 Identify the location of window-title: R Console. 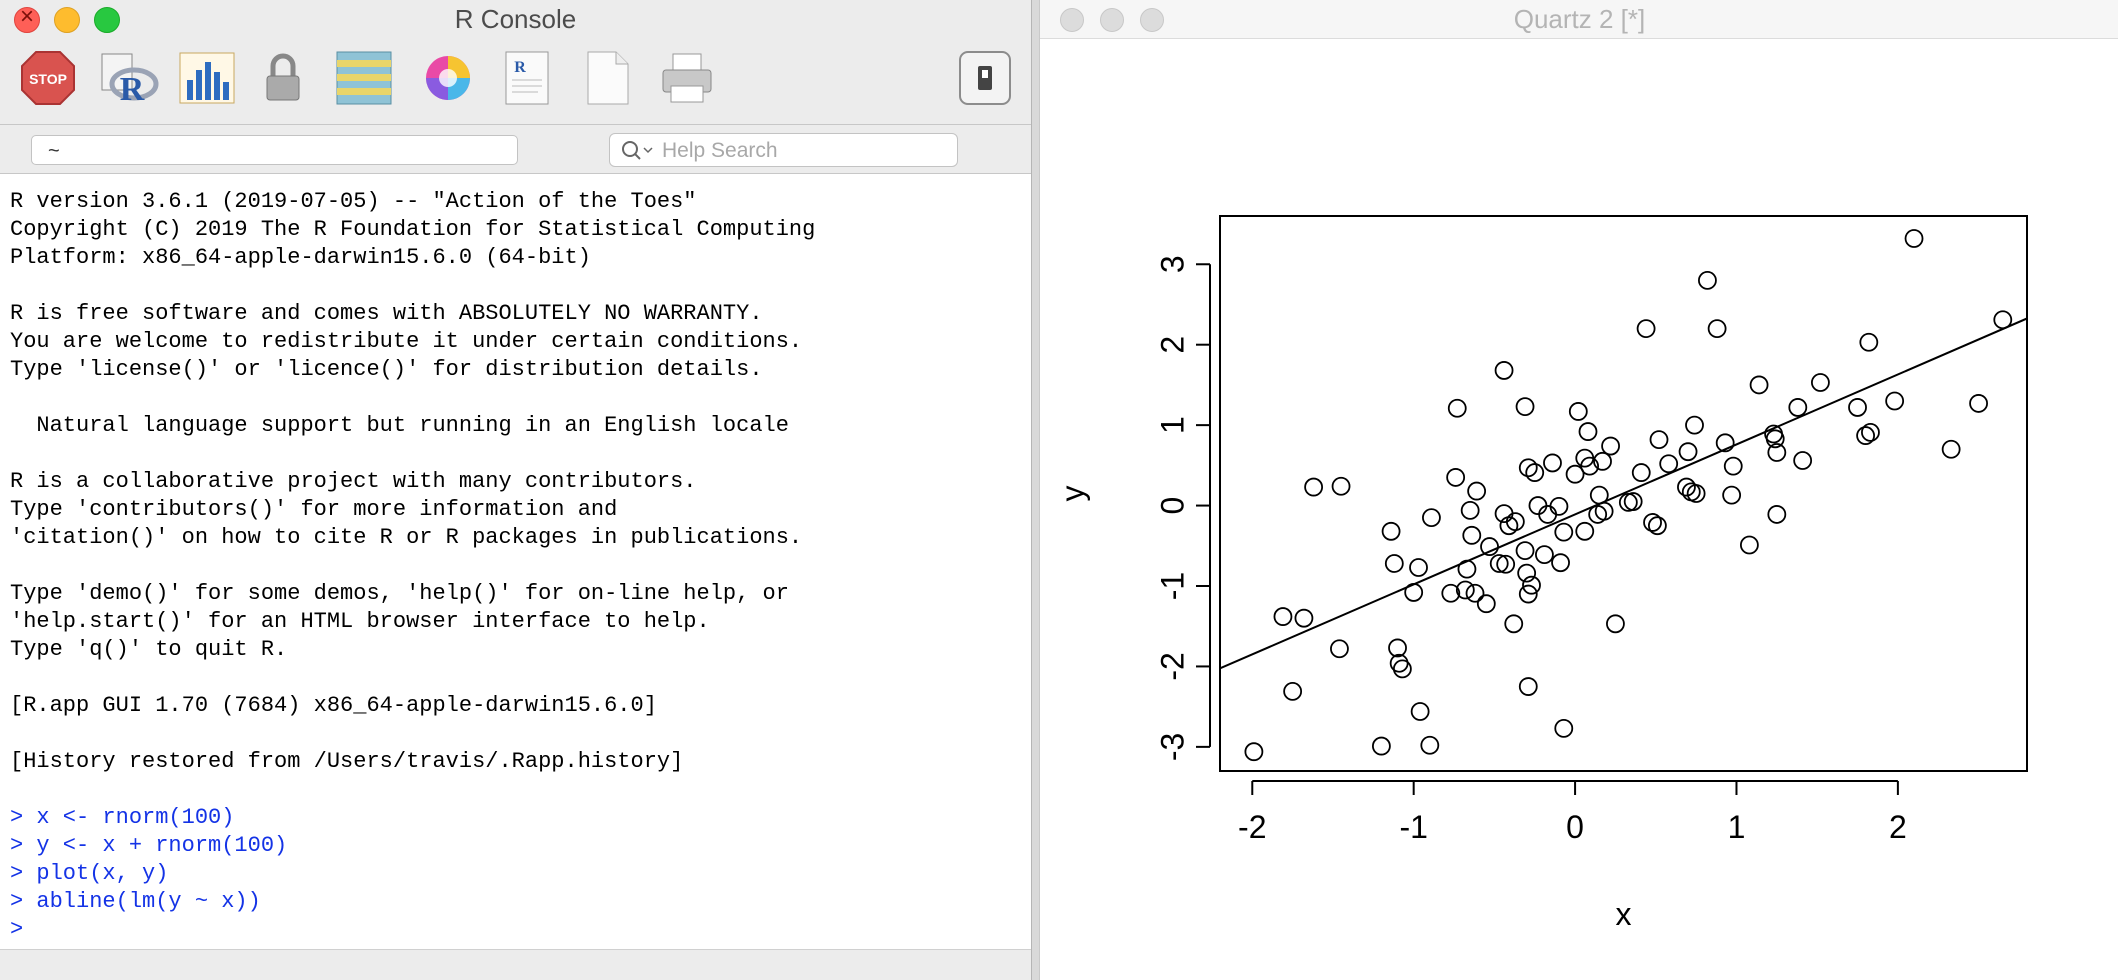
(515, 19).